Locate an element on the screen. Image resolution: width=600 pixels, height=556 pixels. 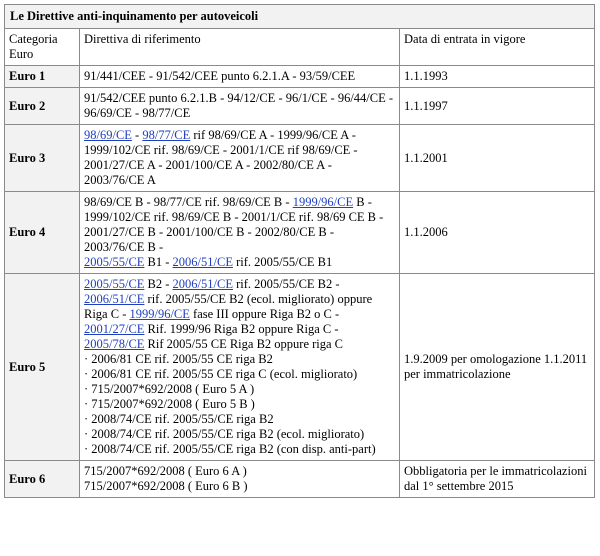
directive-line: · 715/2007*692/2008 ( Euro 5 A ) is located at coordinates (239, 389).